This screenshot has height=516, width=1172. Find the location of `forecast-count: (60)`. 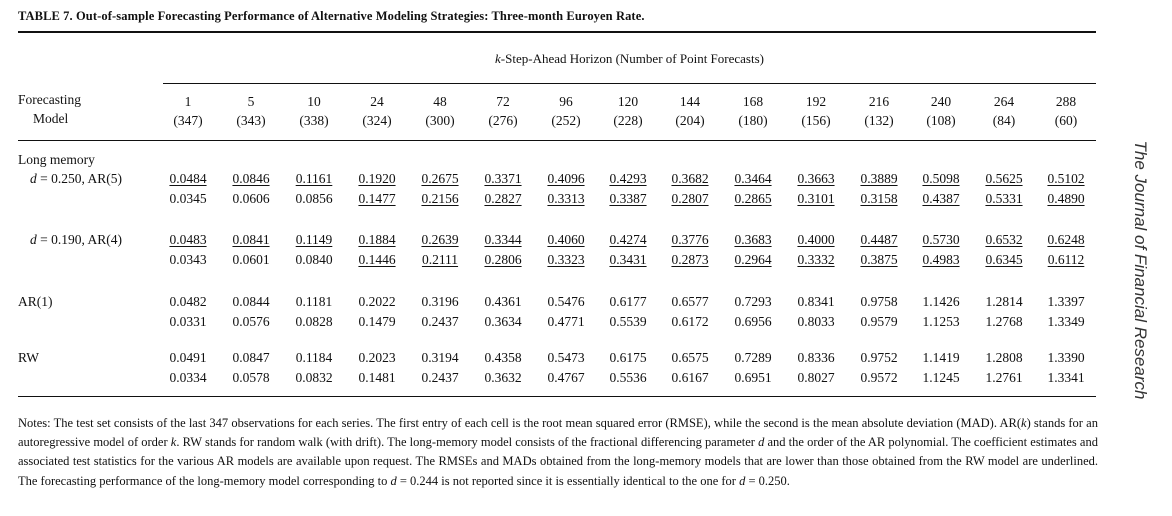

forecast-count: (60) is located at coordinates (1066, 120).